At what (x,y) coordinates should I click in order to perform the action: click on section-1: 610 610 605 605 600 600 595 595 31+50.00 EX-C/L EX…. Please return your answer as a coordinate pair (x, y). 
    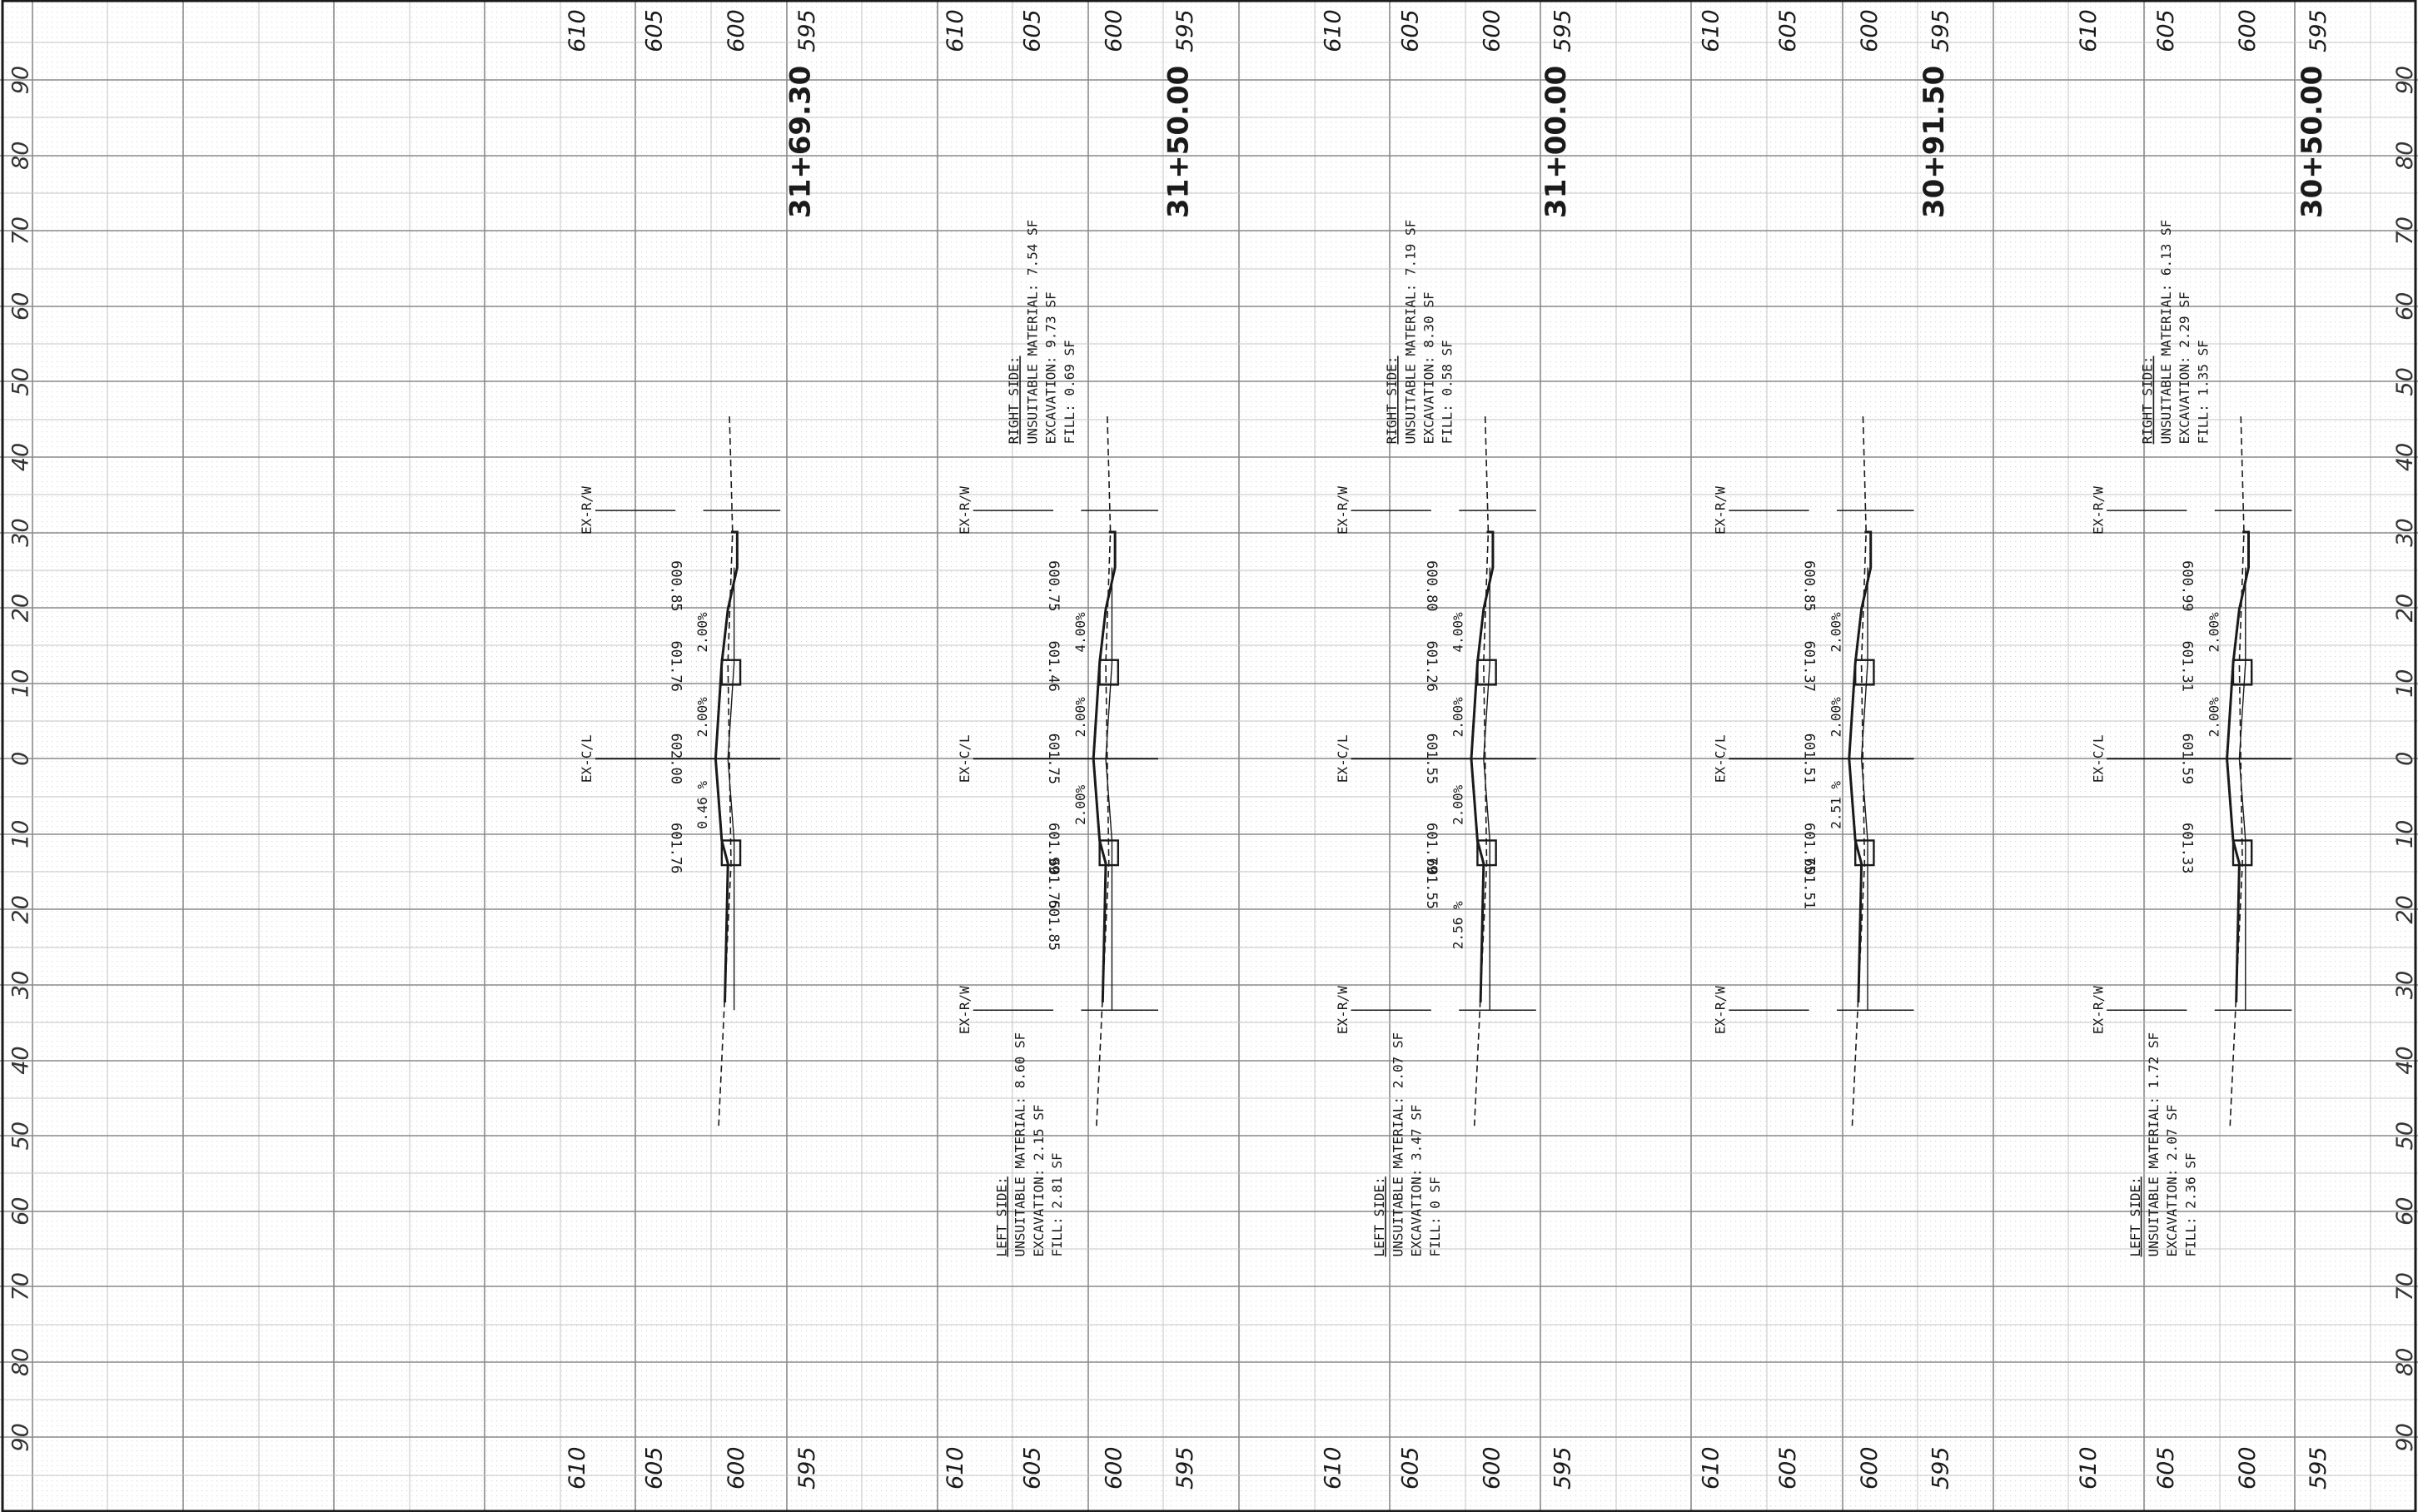
    Looking at the image, I should click on (1070, 749).